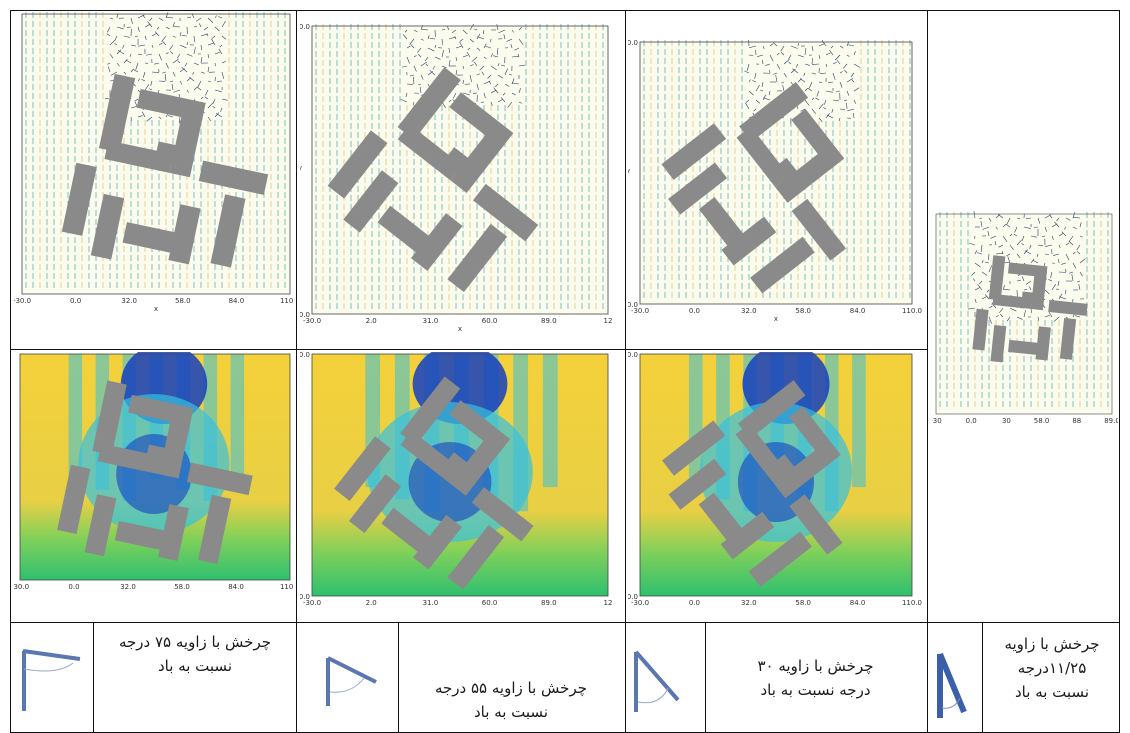 The width and height of the screenshot is (1130, 733). I want to click on side-plot-x-tick-label: 89.0, so click(1111, 421).